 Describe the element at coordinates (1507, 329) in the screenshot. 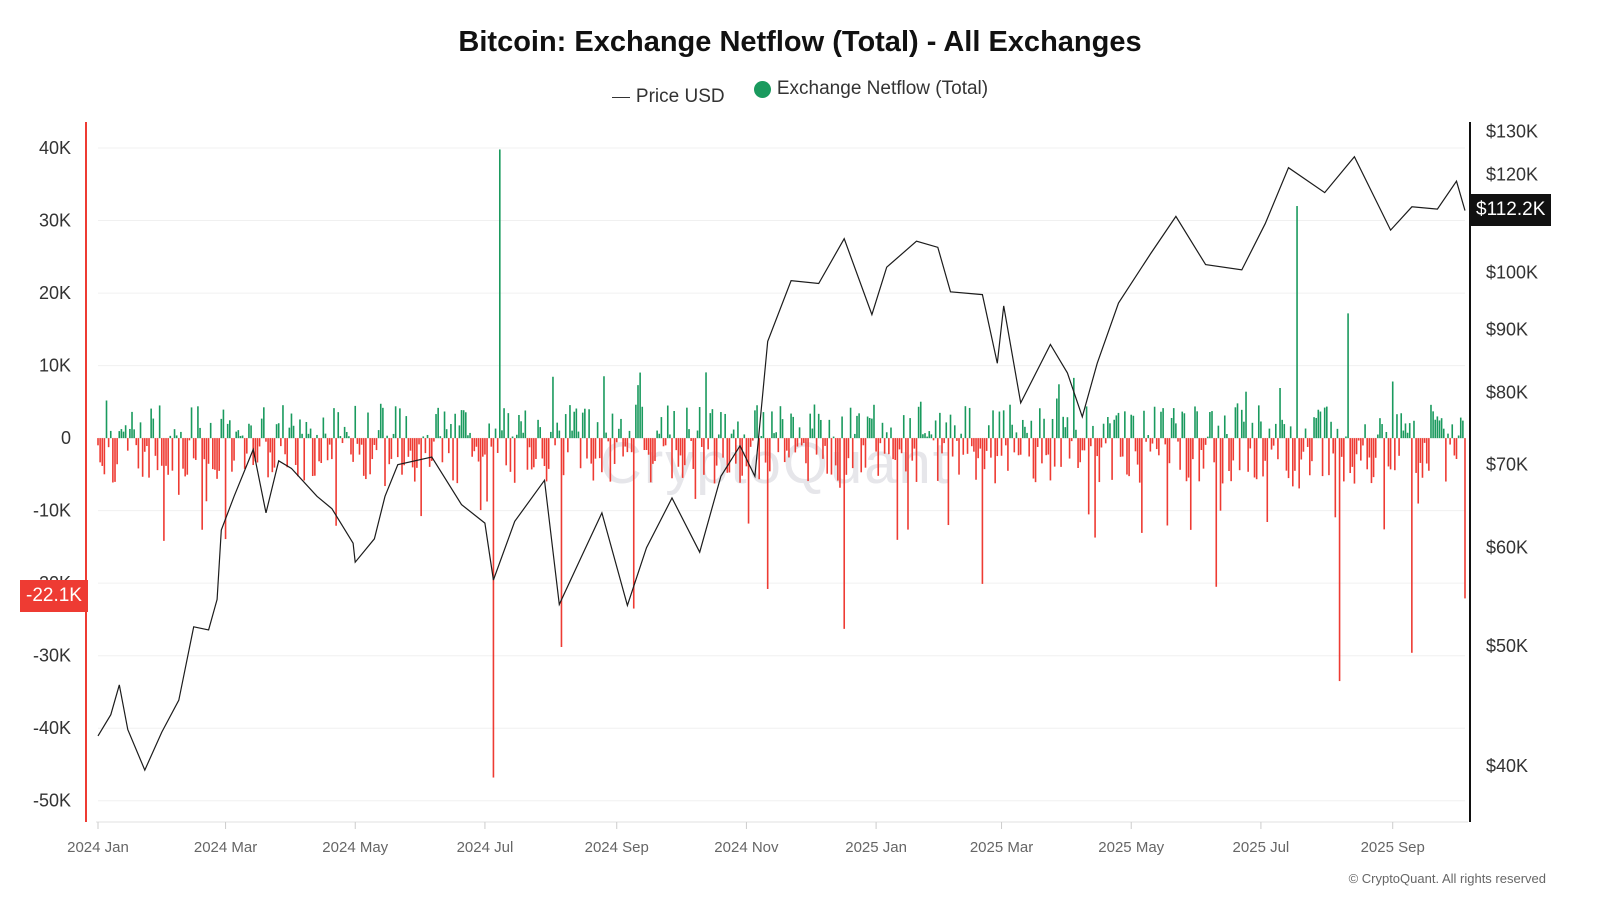

I see `right-tick-label: $90K` at that location.